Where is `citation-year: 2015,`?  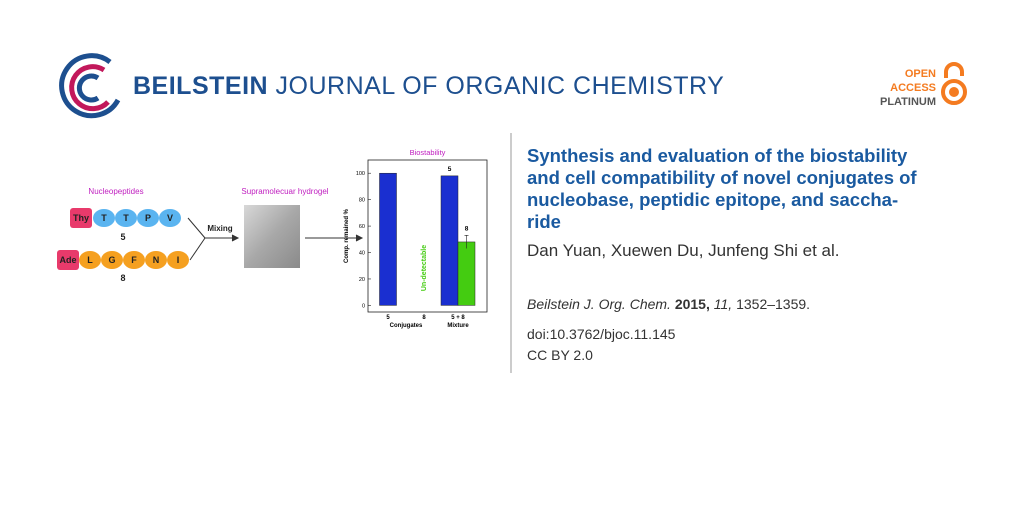
citation-year: 2015, is located at coordinates (692, 304).